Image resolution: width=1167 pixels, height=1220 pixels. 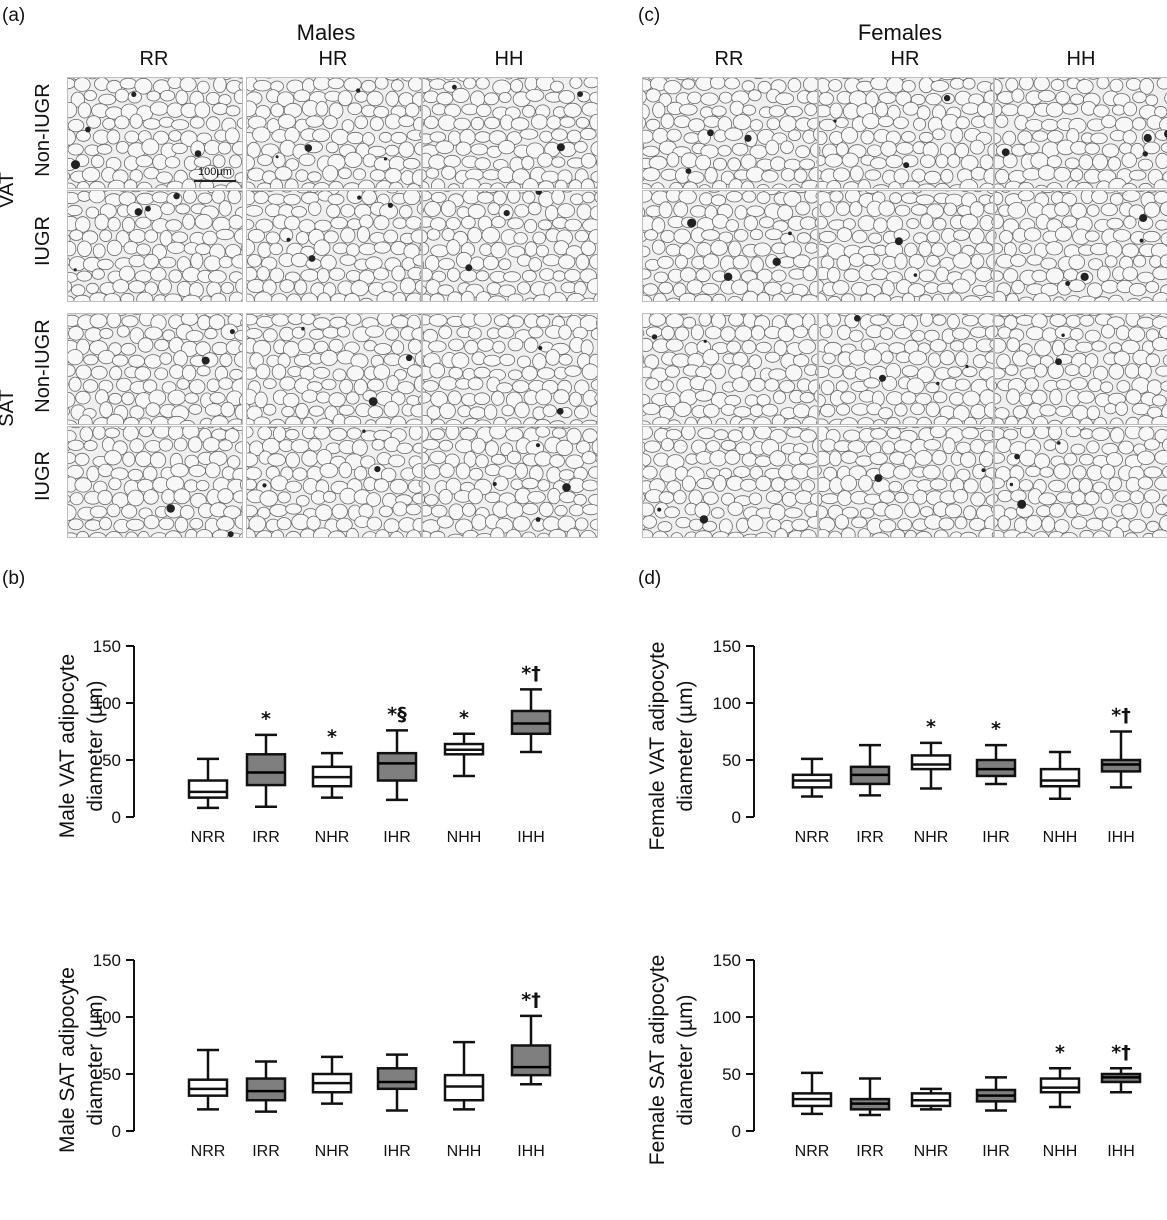 What do you see at coordinates (397, 1151) in the screenshot?
I see `male-sat-x-tick-label: IHR` at bounding box center [397, 1151].